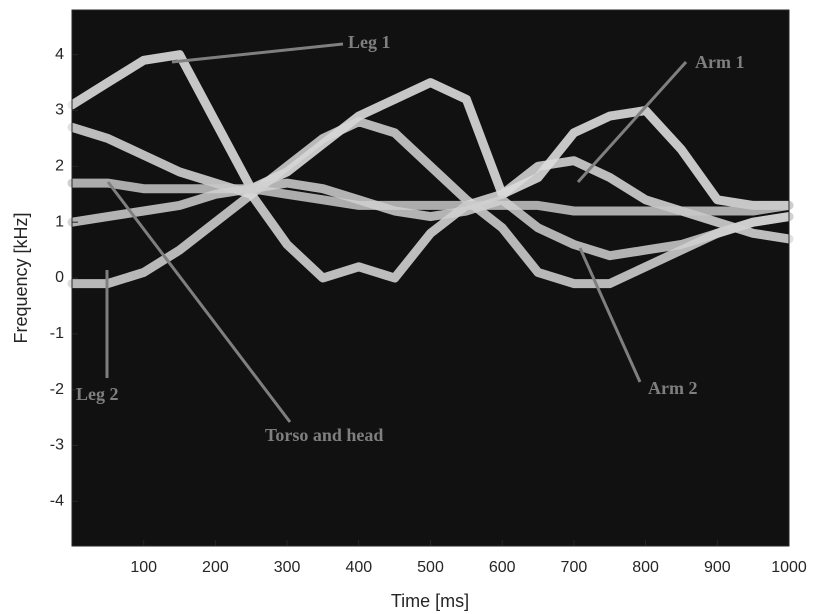  Describe the element at coordinates (57, 333) in the screenshot. I see `y-tick-label: -1` at that location.